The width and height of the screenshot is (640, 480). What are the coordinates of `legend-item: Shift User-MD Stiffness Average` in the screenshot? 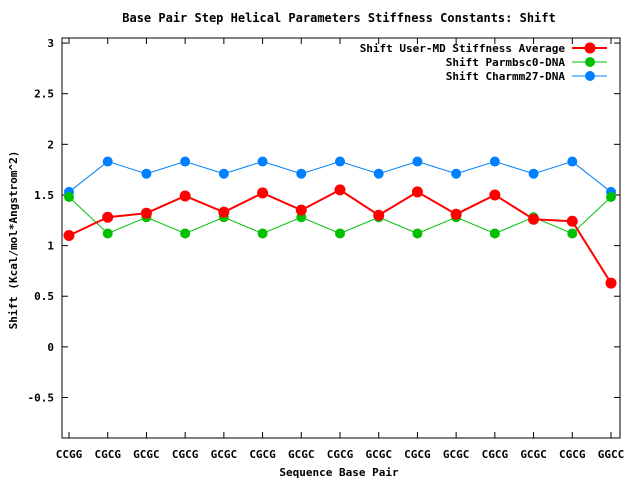 It's located at (483, 48).